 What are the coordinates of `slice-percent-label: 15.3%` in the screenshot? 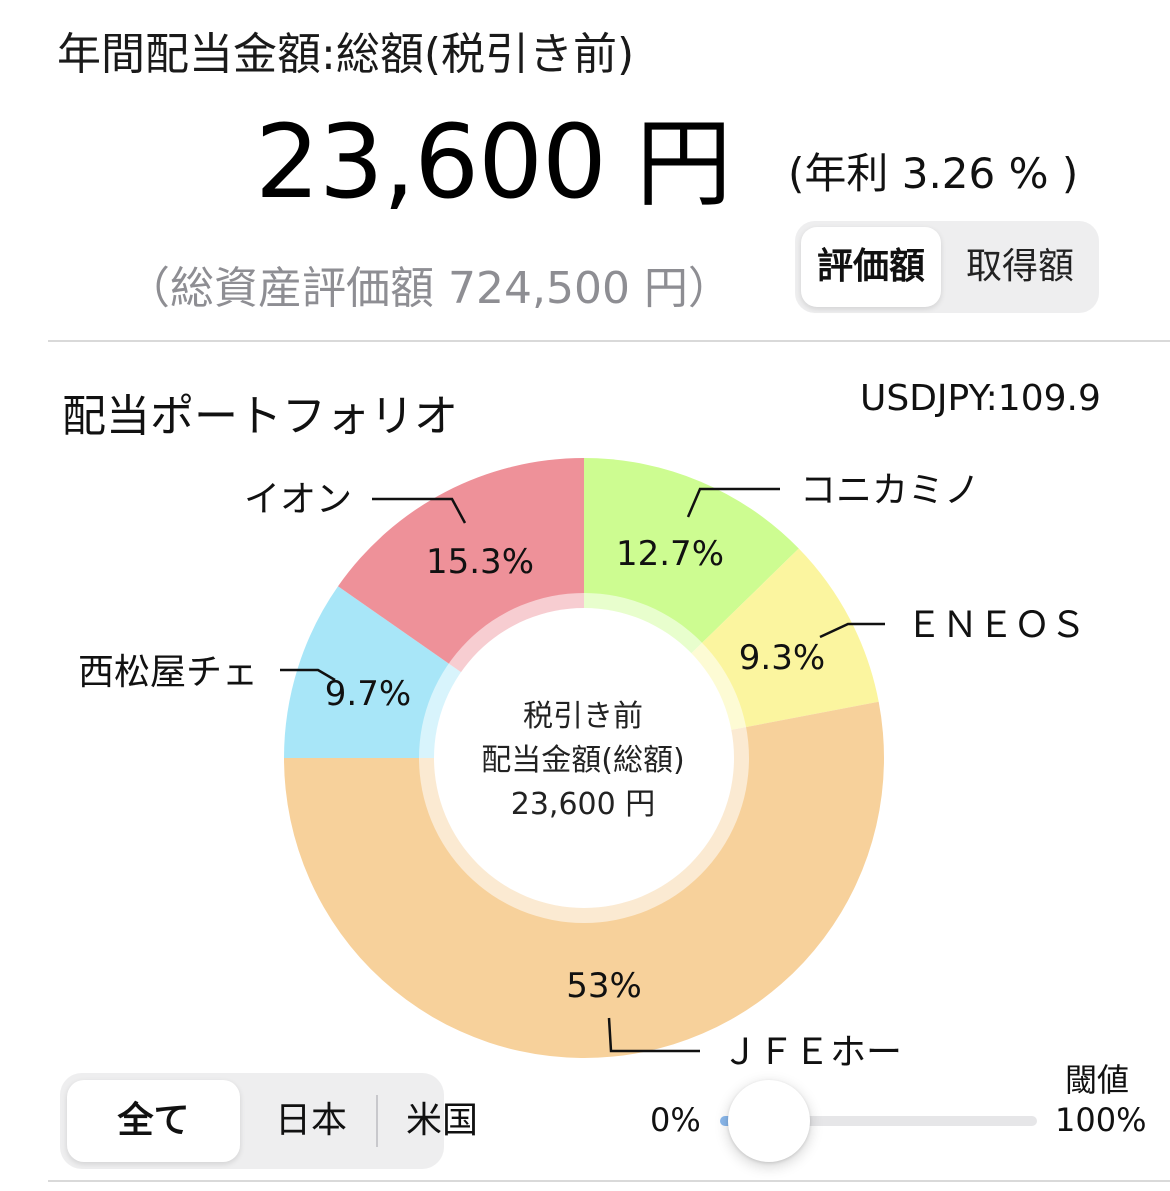 It's located at (480, 562).